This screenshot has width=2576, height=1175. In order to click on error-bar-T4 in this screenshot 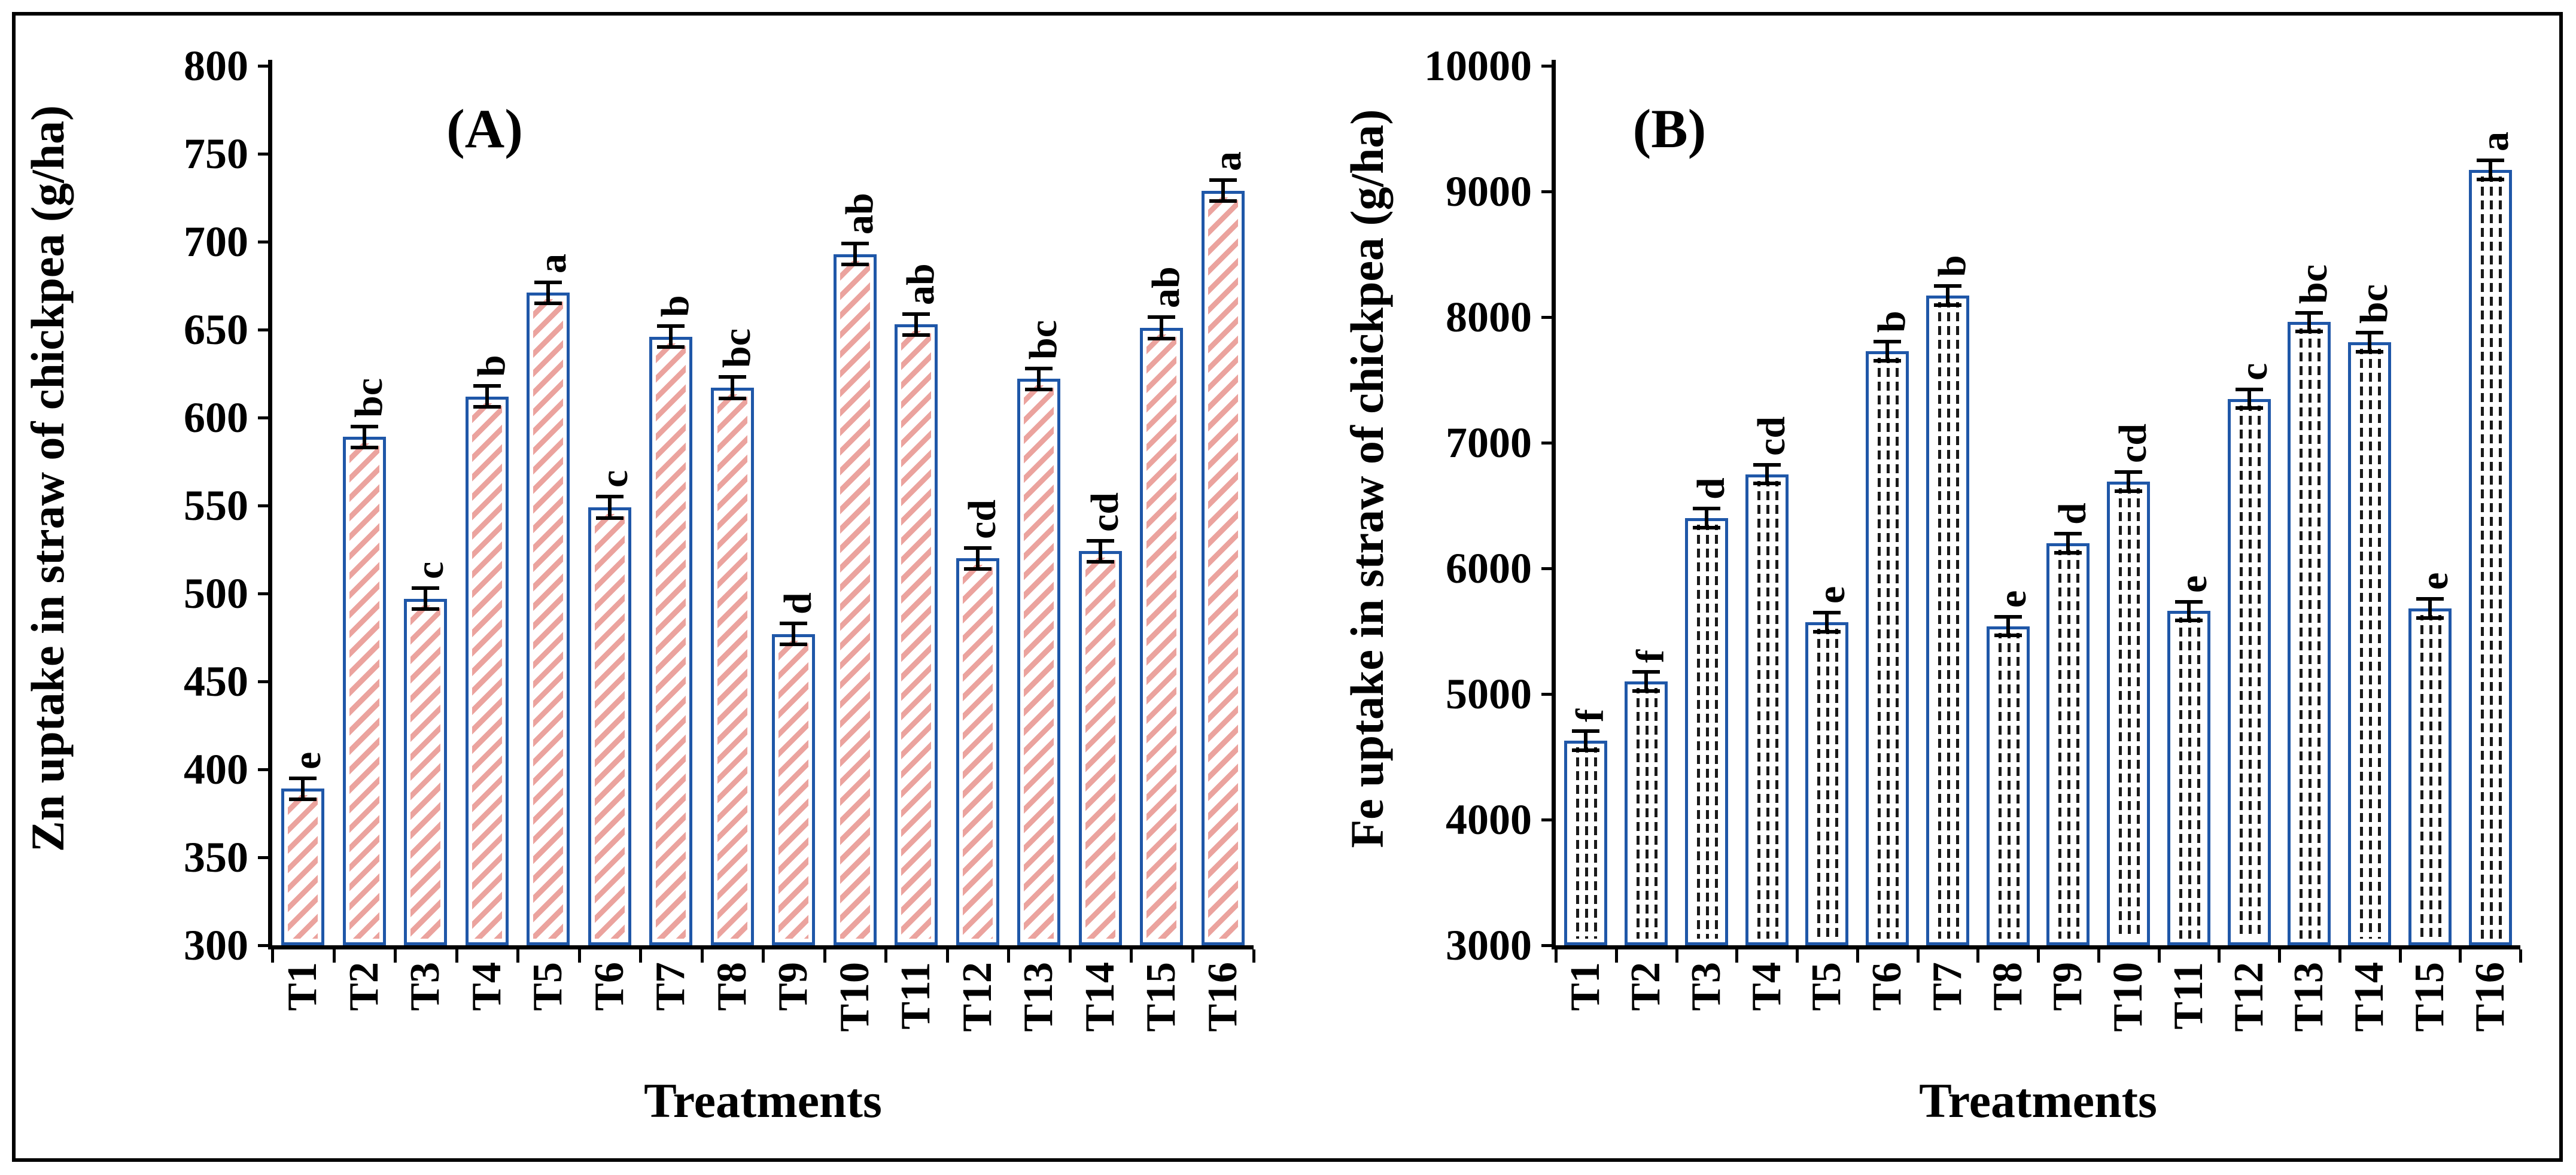, I will do `click(487, 396)`.